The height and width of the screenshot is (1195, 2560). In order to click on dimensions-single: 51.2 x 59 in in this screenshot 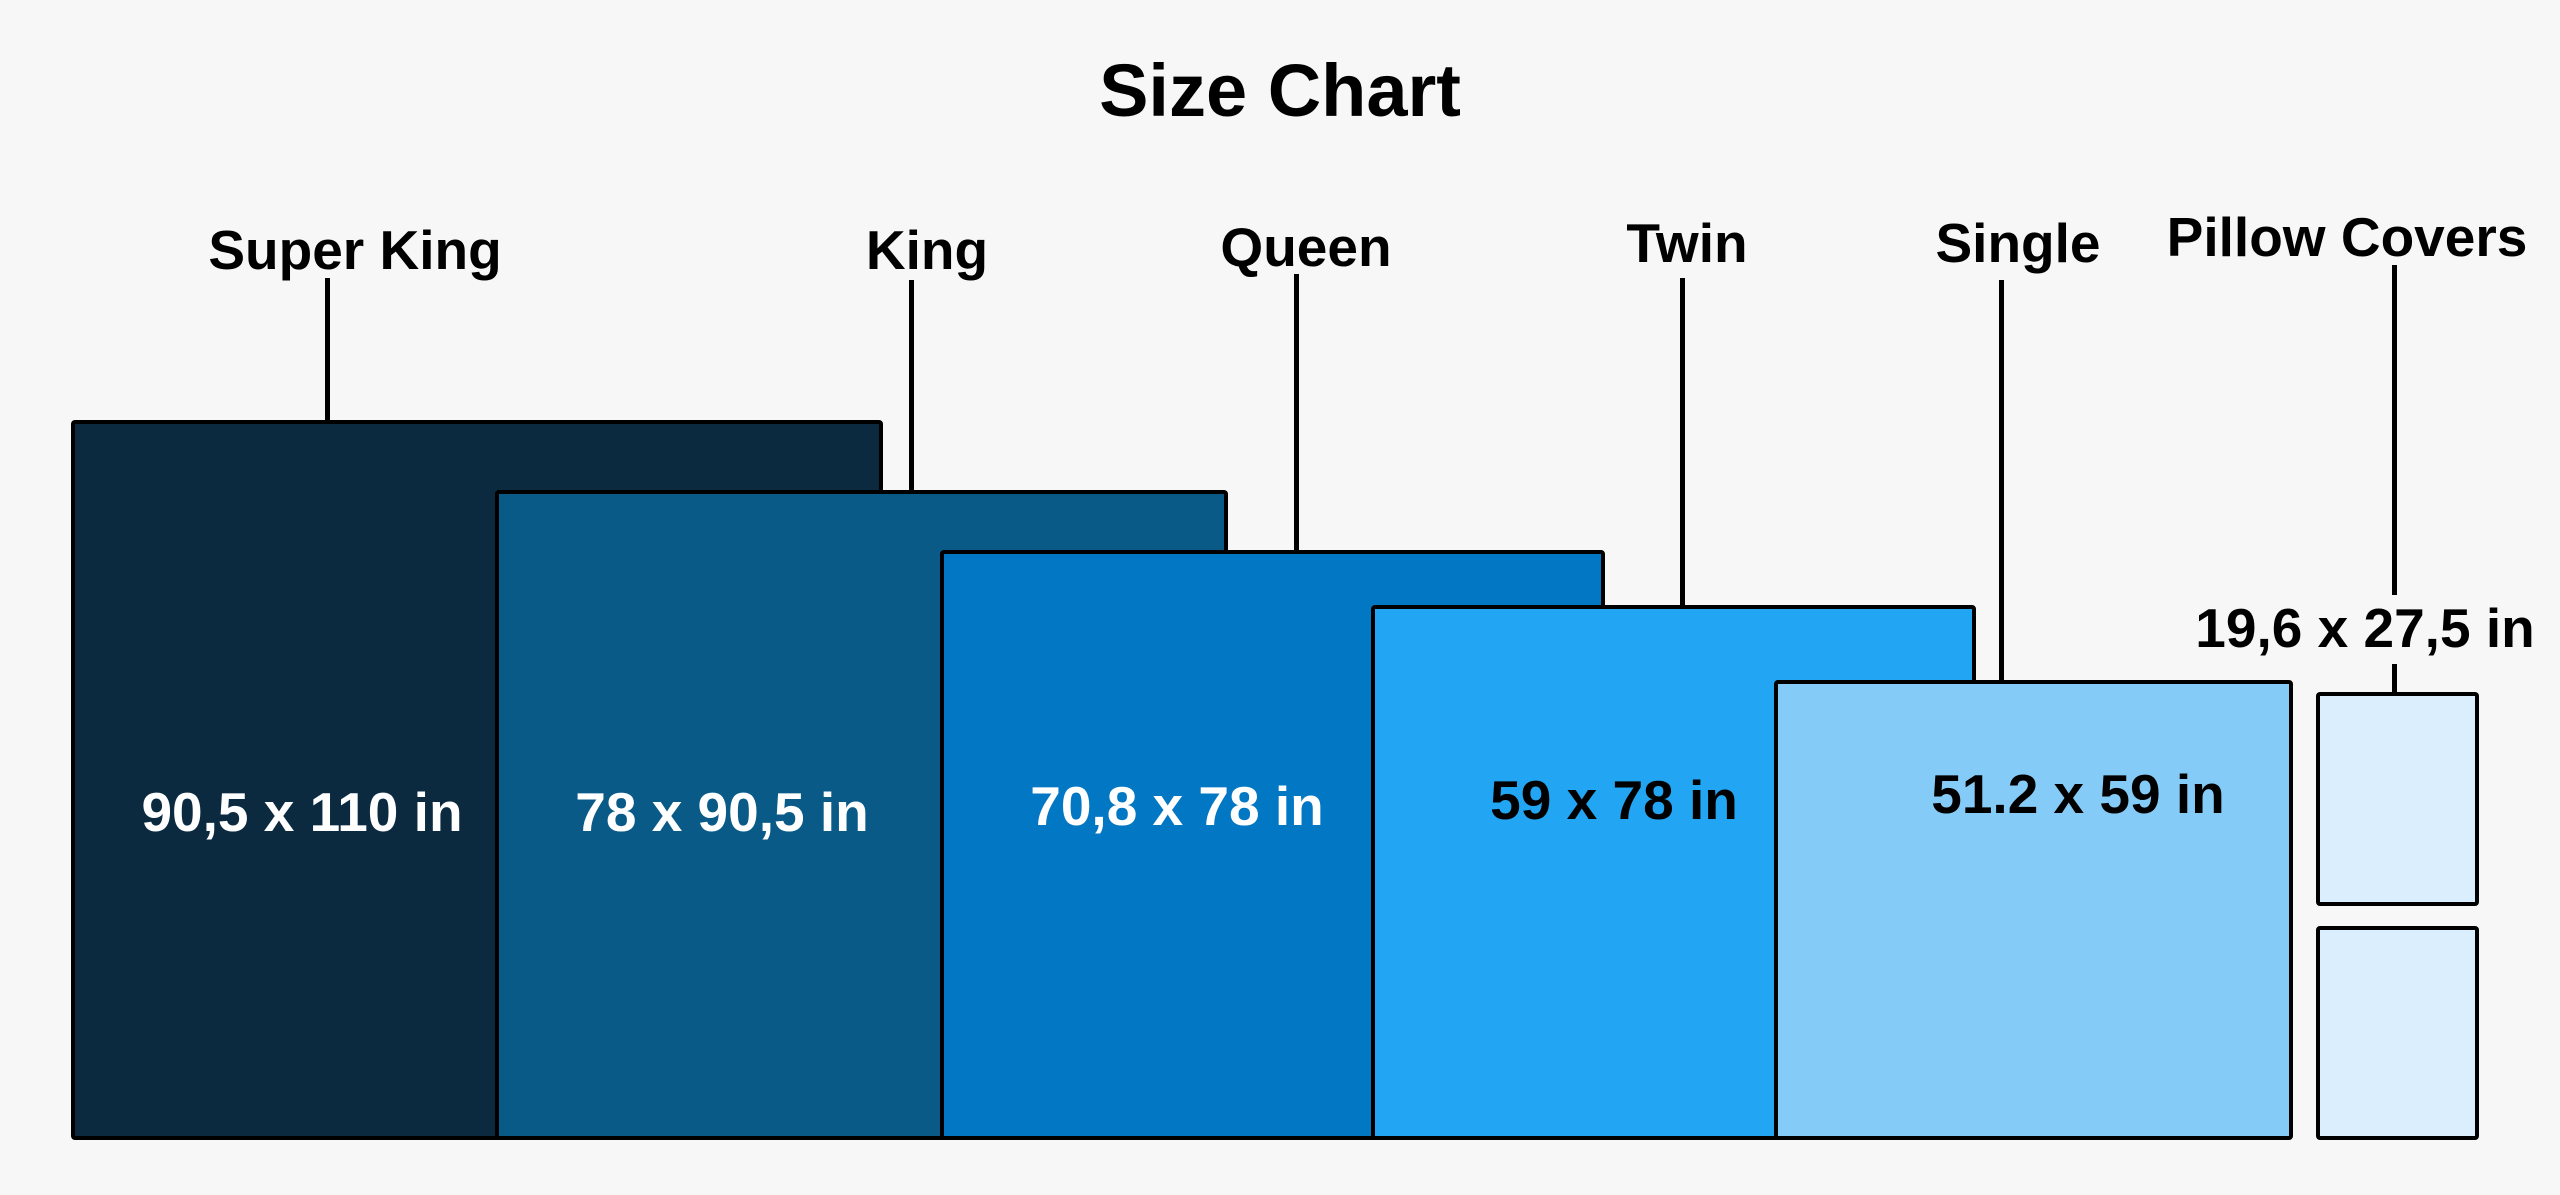, I will do `click(2078, 794)`.